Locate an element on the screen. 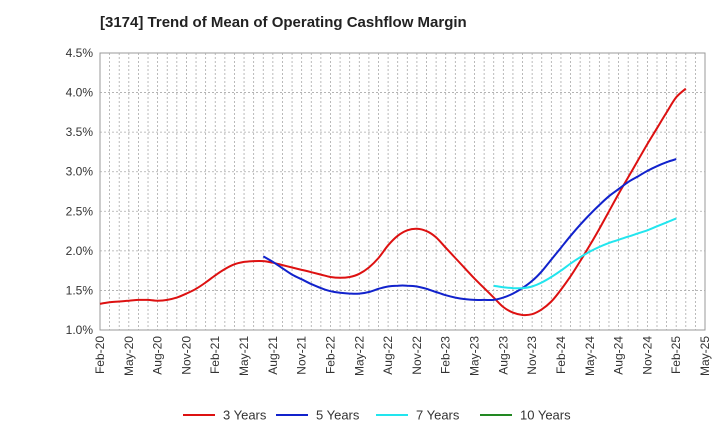 The width and height of the screenshot is (720, 440). x-tick-label: Aug-21 is located at coordinates (273, 355).